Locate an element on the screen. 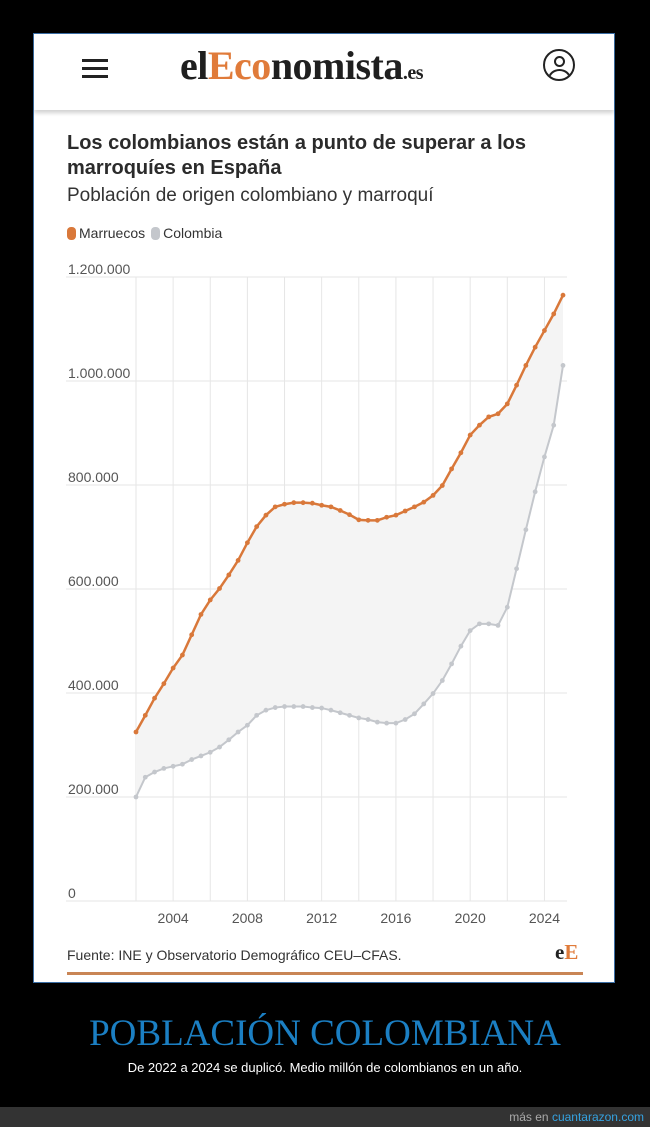 This screenshot has height=1127, width=650. legend-label: Colombia is located at coordinates (193, 233).